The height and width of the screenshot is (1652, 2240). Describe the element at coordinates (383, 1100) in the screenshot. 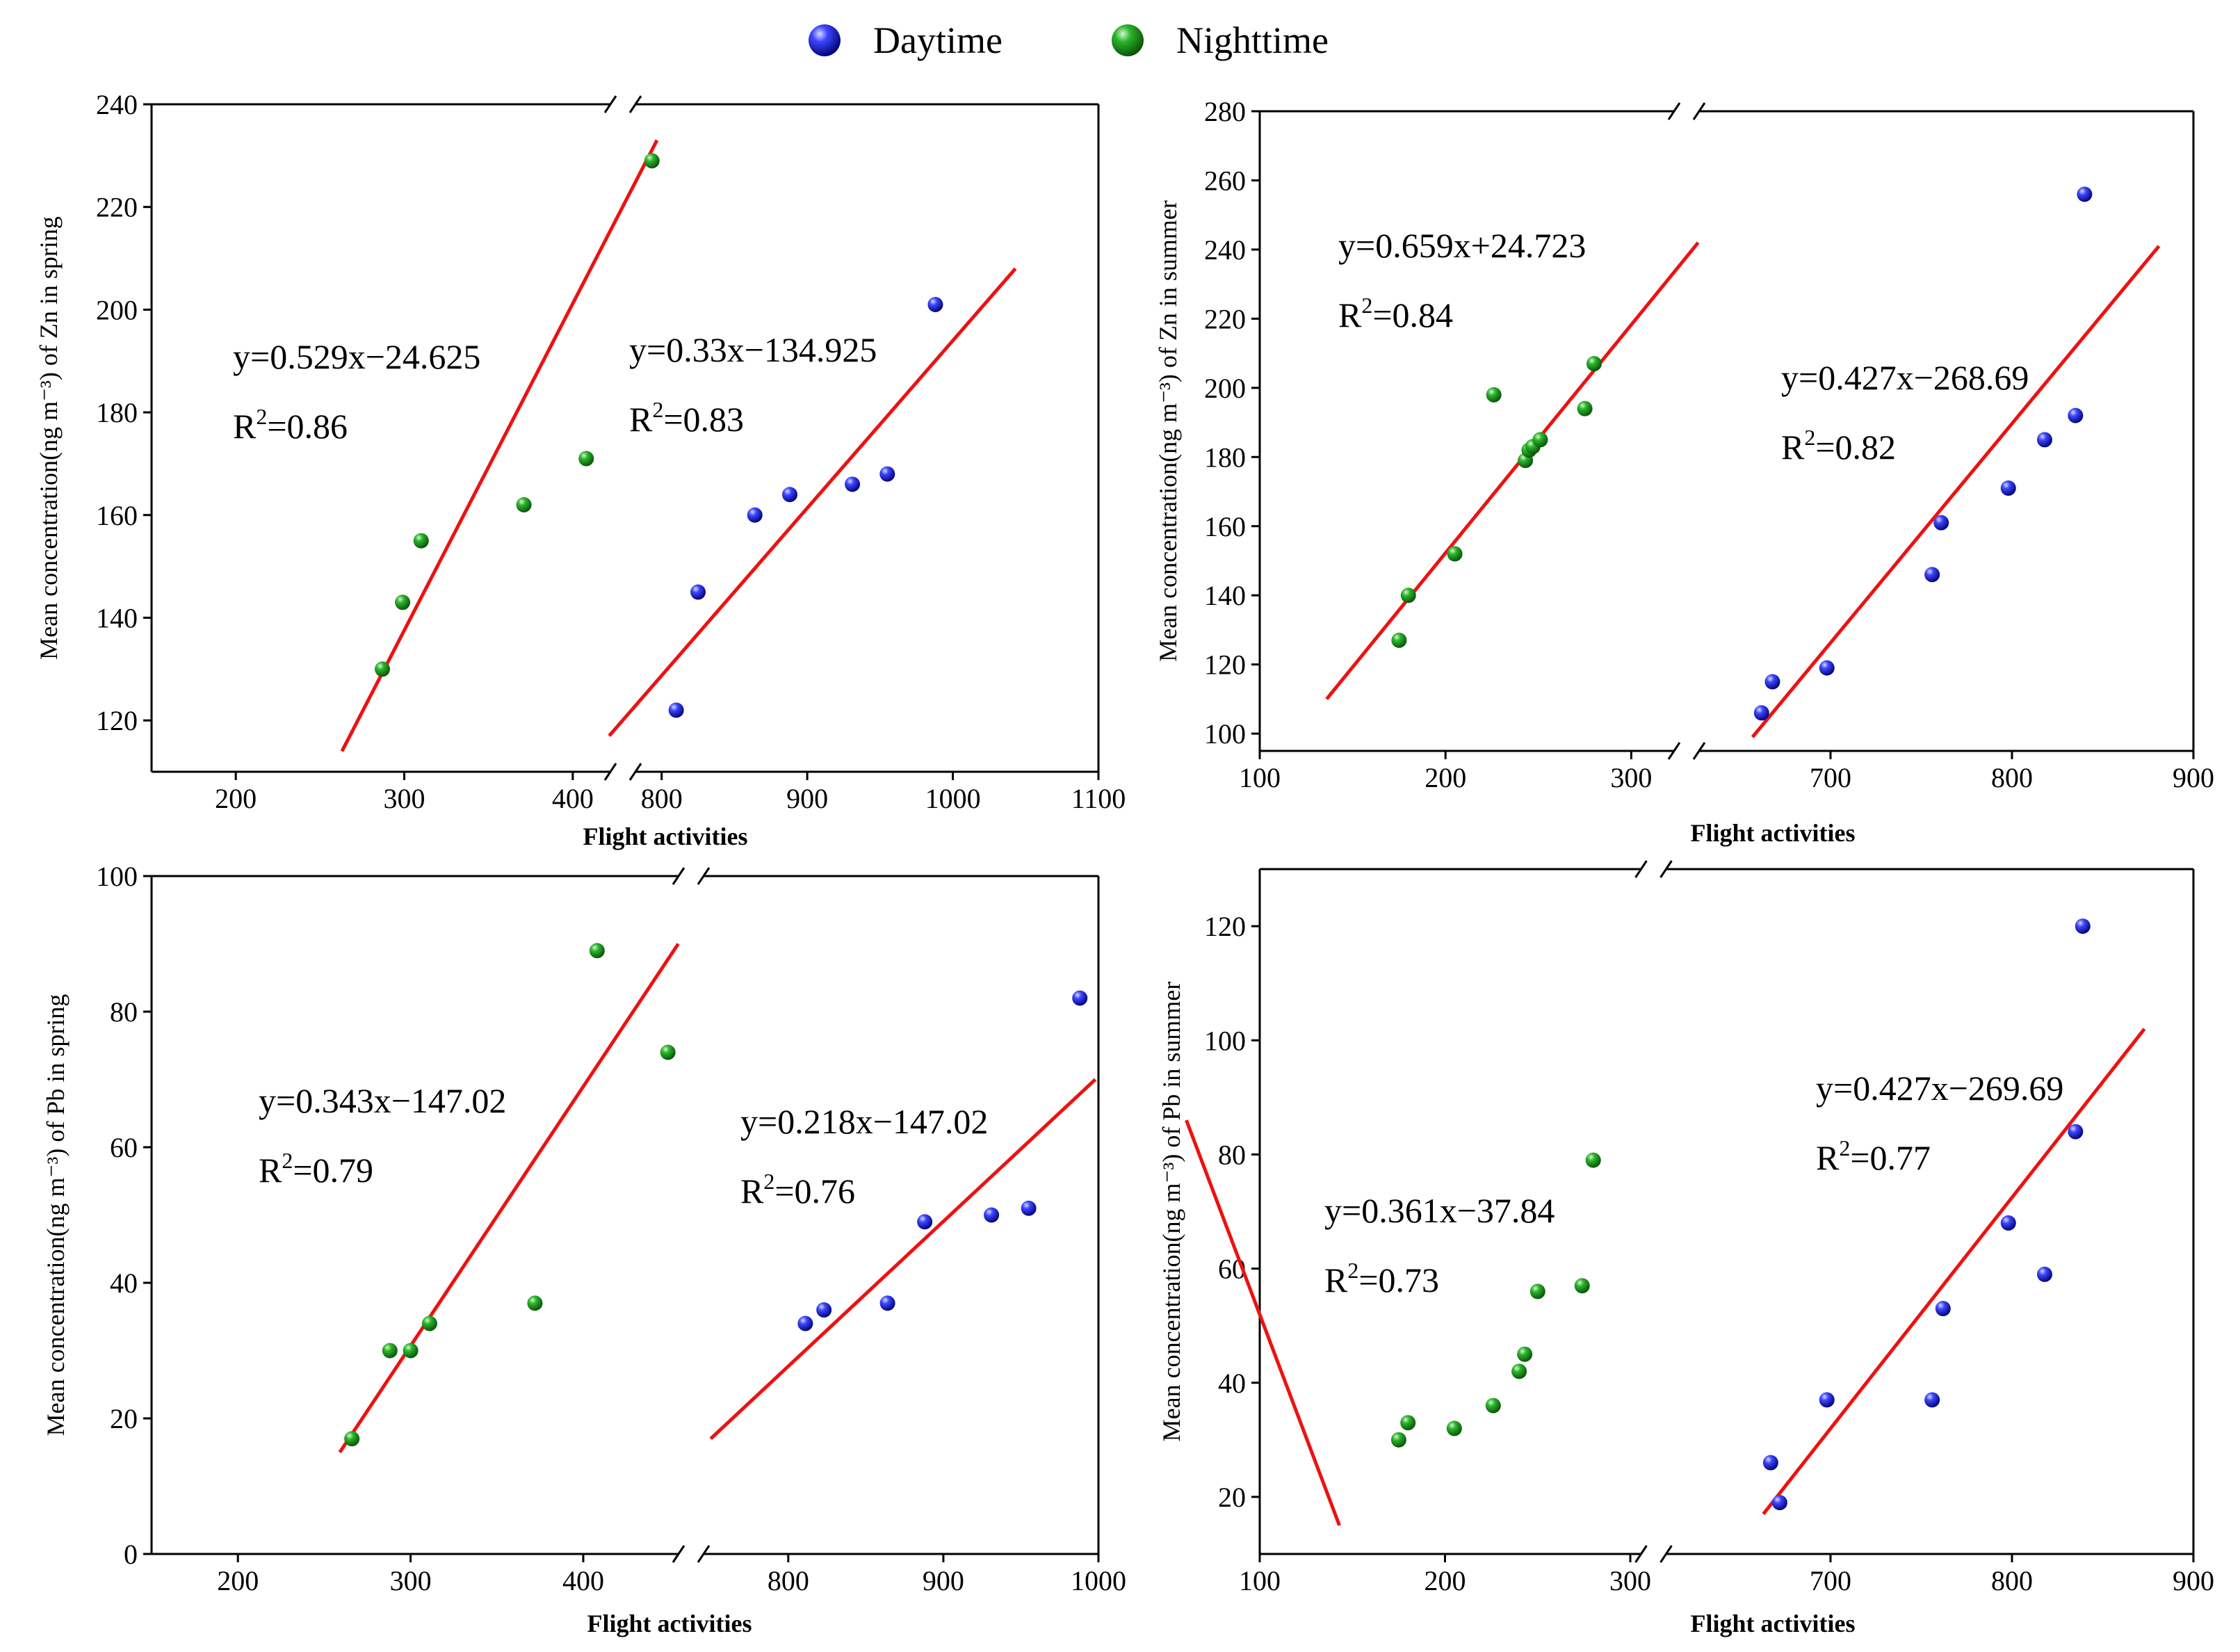

I see `fit-equation: y=0.343x−147.02` at that location.